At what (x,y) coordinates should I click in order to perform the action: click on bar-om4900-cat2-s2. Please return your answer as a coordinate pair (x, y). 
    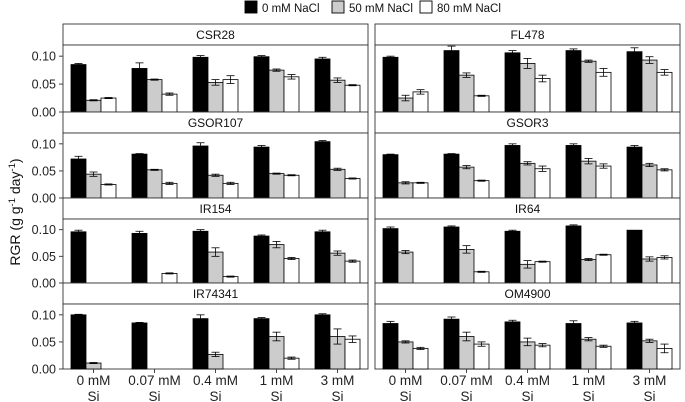
    Looking at the image, I should click on (466, 353).